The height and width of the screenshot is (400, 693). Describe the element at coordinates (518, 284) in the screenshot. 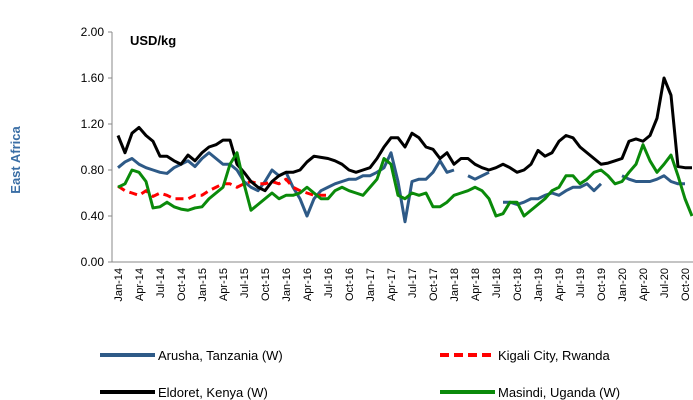

I see `x-tick-label: Oct-18` at that location.